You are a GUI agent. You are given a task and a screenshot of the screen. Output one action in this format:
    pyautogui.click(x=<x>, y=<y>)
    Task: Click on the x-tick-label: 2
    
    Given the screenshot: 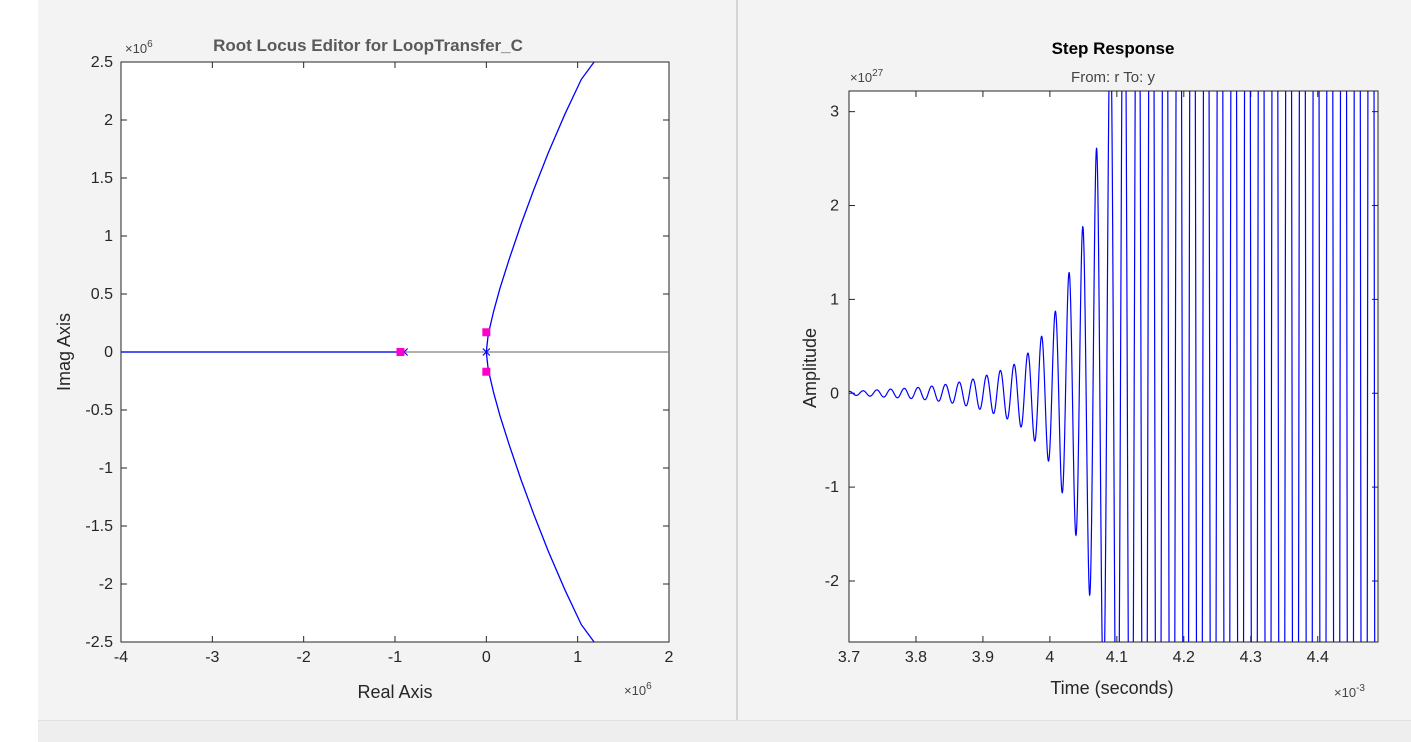 What is the action you would take?
    pyautogui.click(x=669, y=657)
    